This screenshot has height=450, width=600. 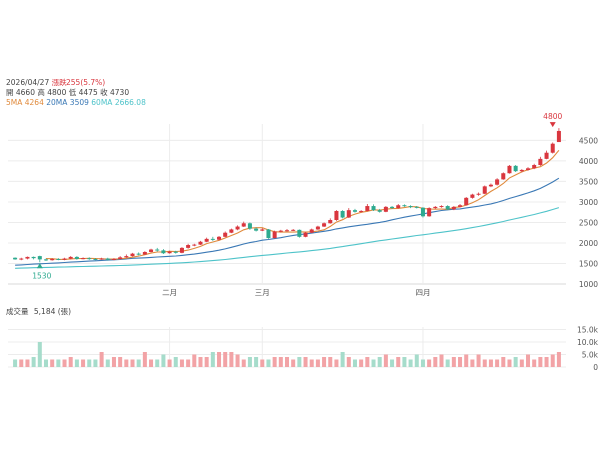 What do you see at coordinates (422, 292) in the screenshot?
I see `month-tick-label: 四月` at bounding box center [422, 292].